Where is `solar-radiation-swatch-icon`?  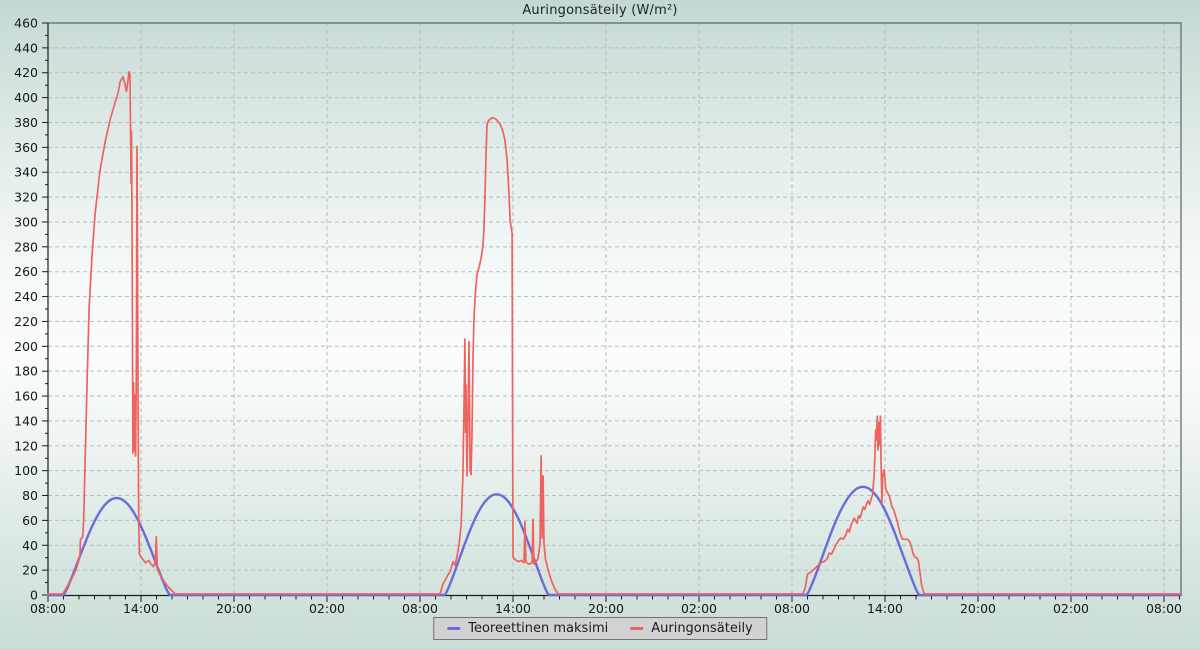
solar-radiation-swatch-icon is located at coordinates (637, 628).